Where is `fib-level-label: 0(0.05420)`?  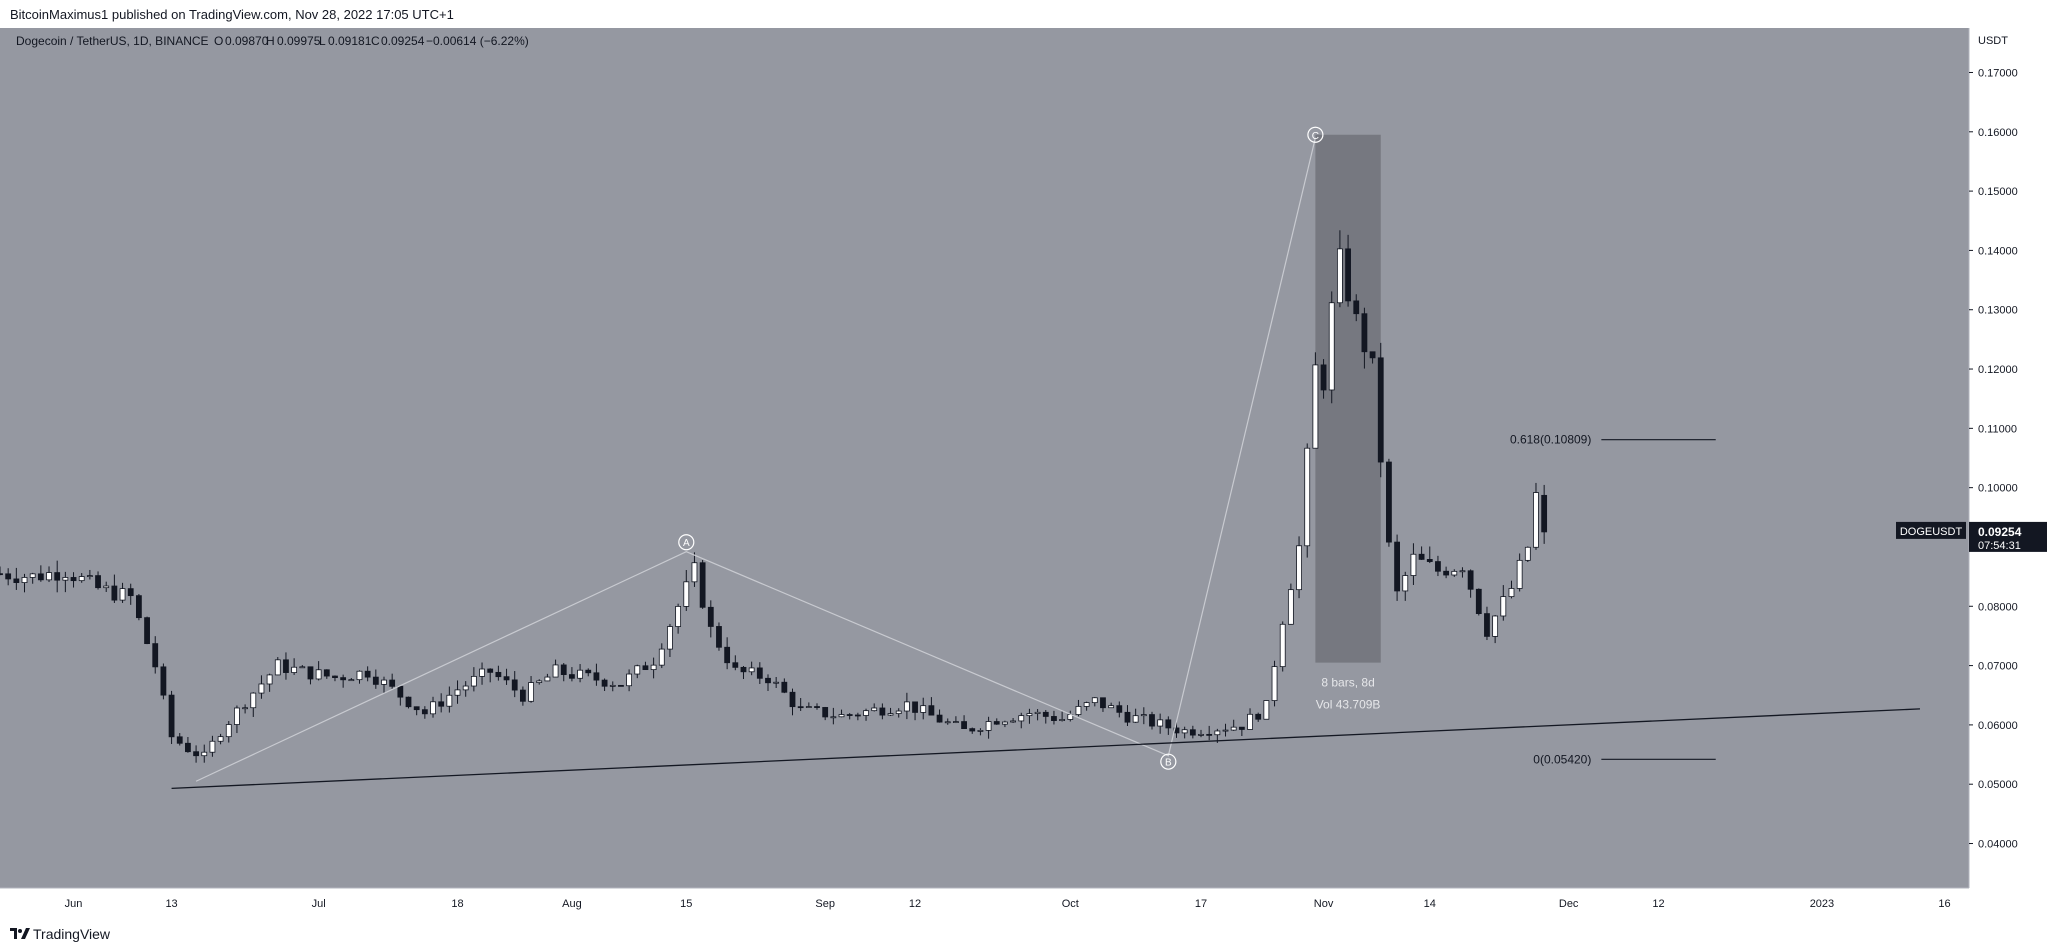
fib-level-label: 0(0.05420) is located at coordinates (1562, 759).